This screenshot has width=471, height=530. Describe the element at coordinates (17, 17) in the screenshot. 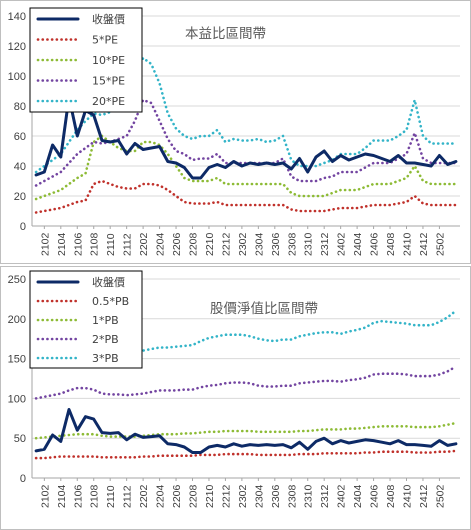

I see `y-tick-label: 140` at that location.